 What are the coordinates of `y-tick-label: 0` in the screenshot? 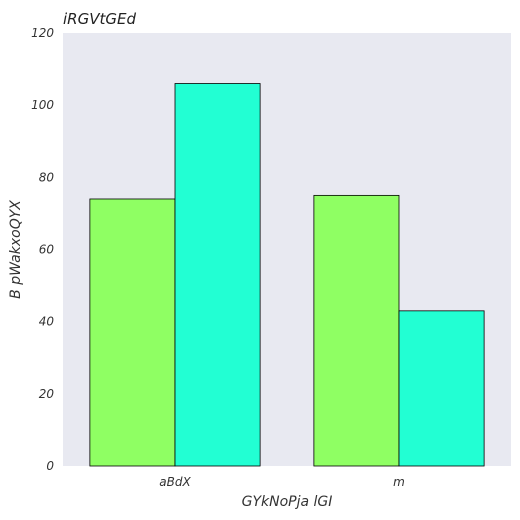 It's located at (50, 466).